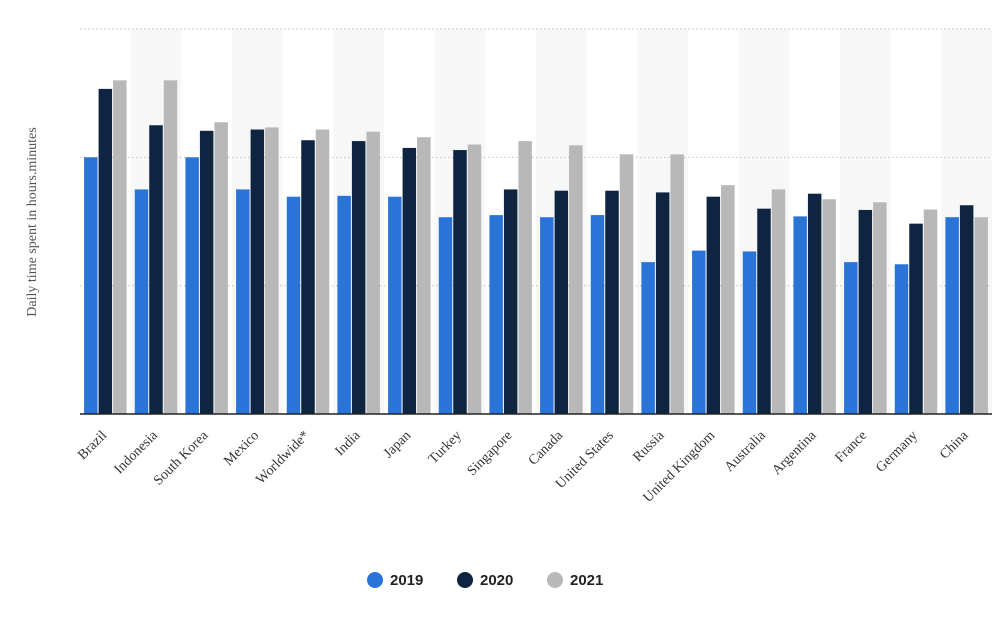 The image size is (1000, 640). Describe the element at coordinates (896, 451) in the screenshot. I see `x-tick-label: Germany` at that location.